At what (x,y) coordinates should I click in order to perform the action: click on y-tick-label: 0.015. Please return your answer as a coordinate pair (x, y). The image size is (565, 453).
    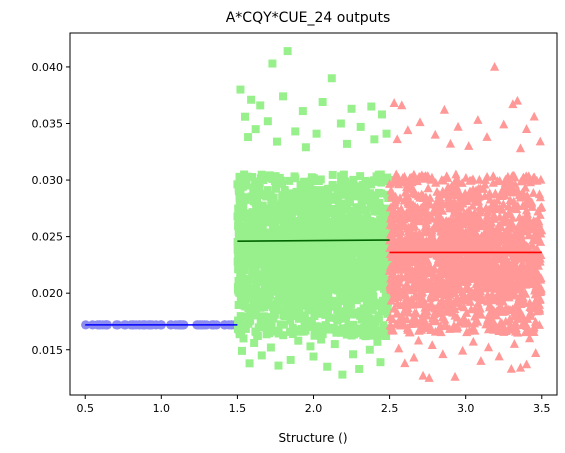
    Looking at the image, I should click on (48, 350).